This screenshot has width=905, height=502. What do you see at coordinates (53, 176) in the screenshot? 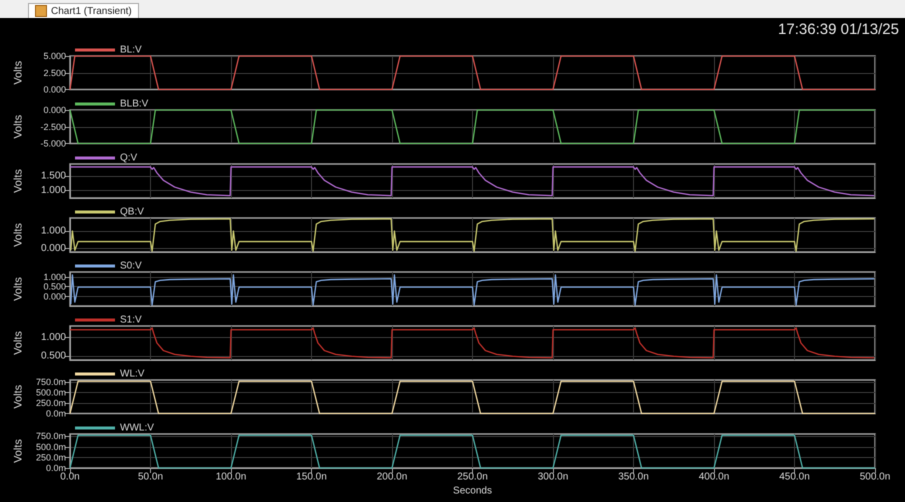
I see `y-tick-label: 1.500` at bounding box center [53, 176].